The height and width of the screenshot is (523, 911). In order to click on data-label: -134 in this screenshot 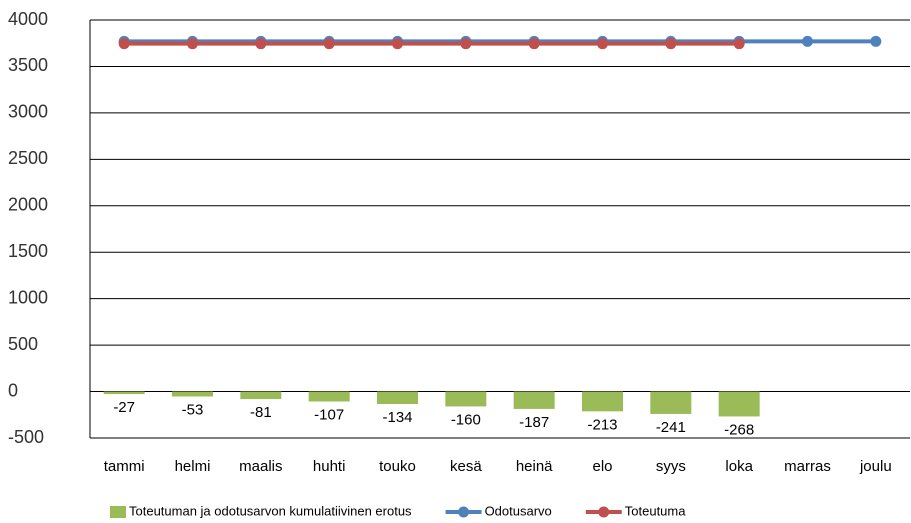, I will do `click(397, 417)`.